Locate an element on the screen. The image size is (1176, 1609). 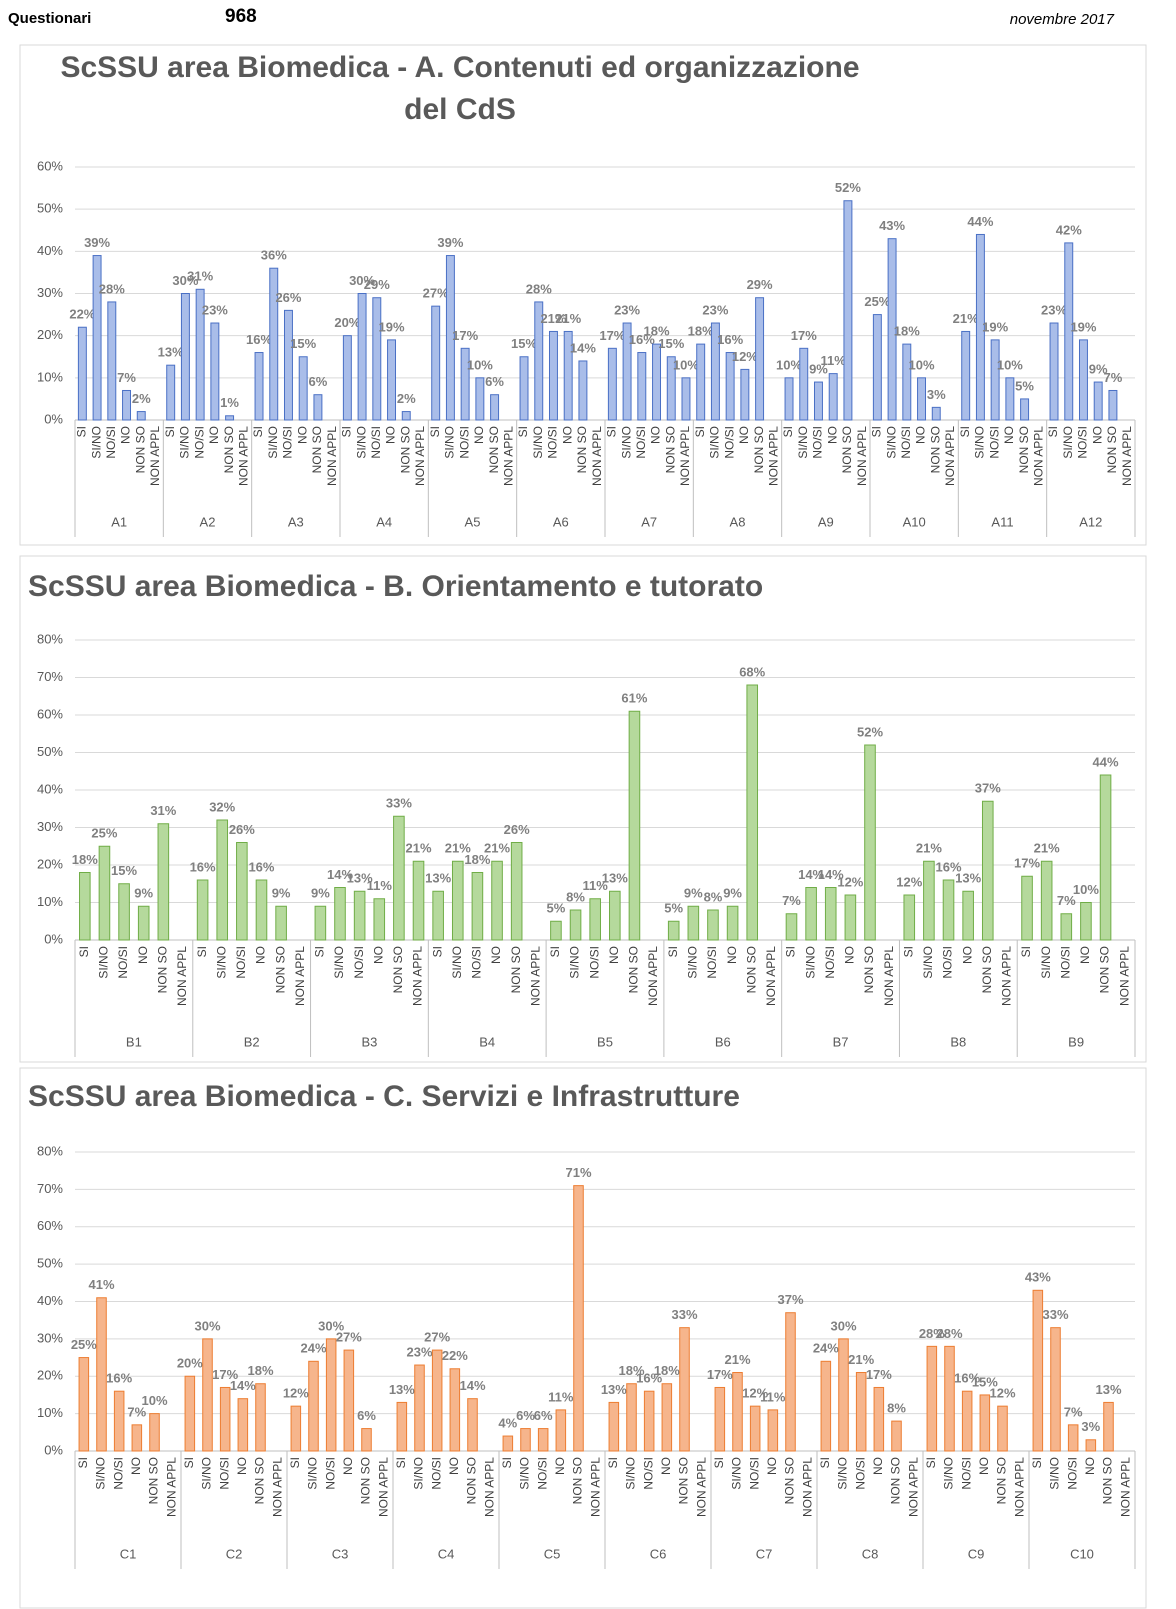
group-label: A10 is located at coordinates (914, 521).